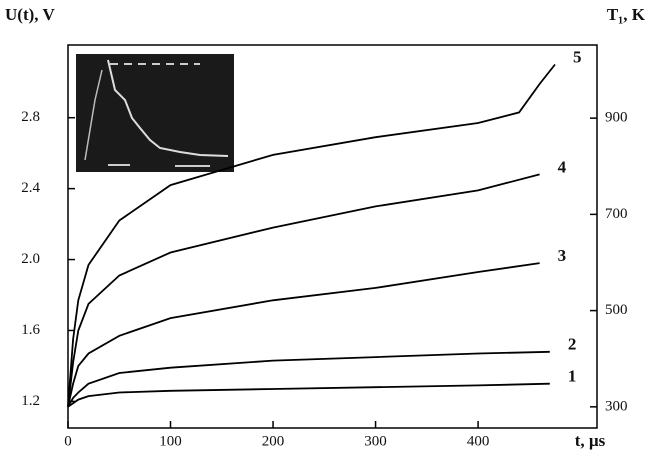 This screenshot has width=650, height=461. I want to click on x-axis-title: t, µs, so click(590, 440).